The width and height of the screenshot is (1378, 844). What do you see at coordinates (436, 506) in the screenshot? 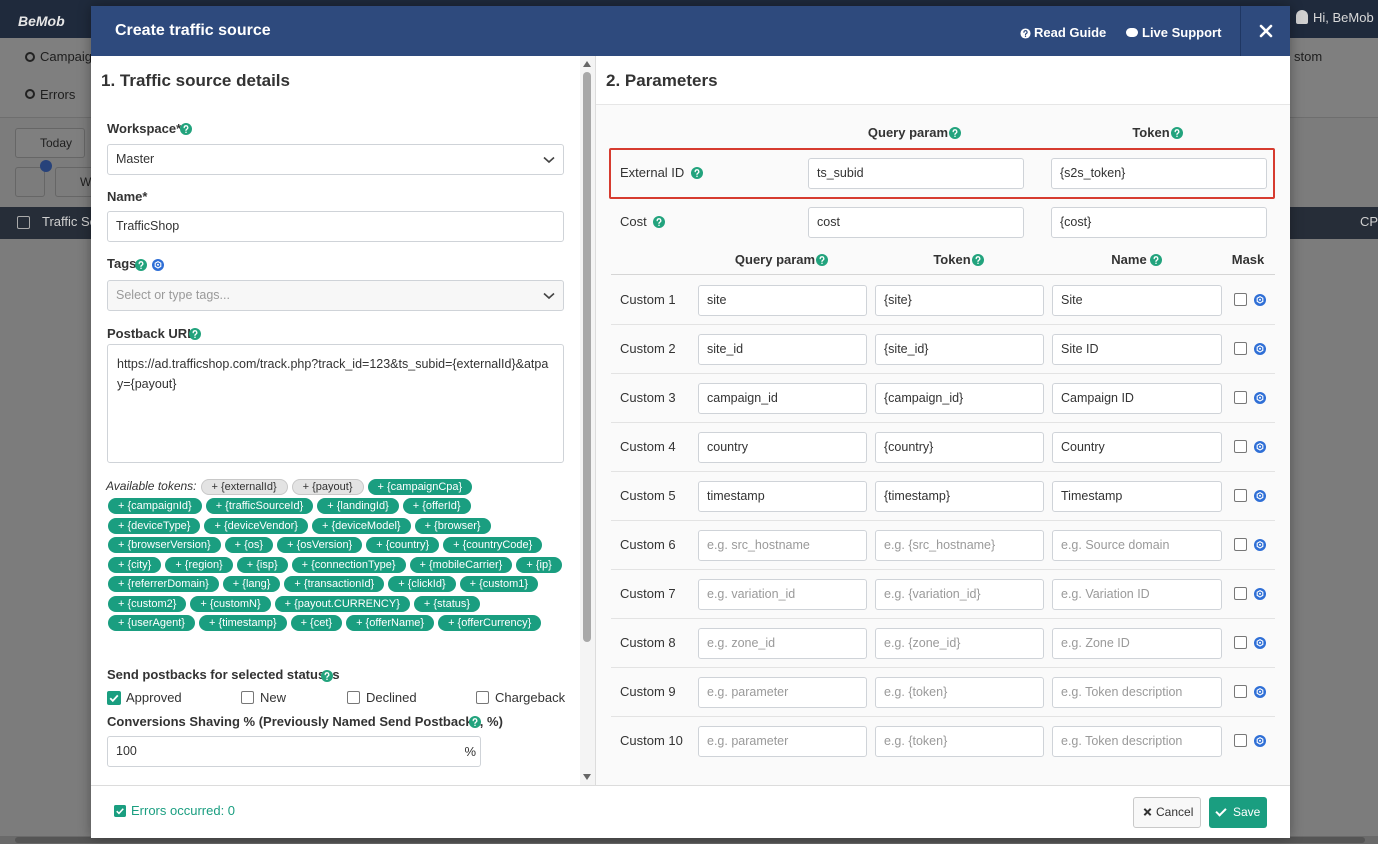
I see `token-chip: + {offerId}` at bounding box center [436, 506].